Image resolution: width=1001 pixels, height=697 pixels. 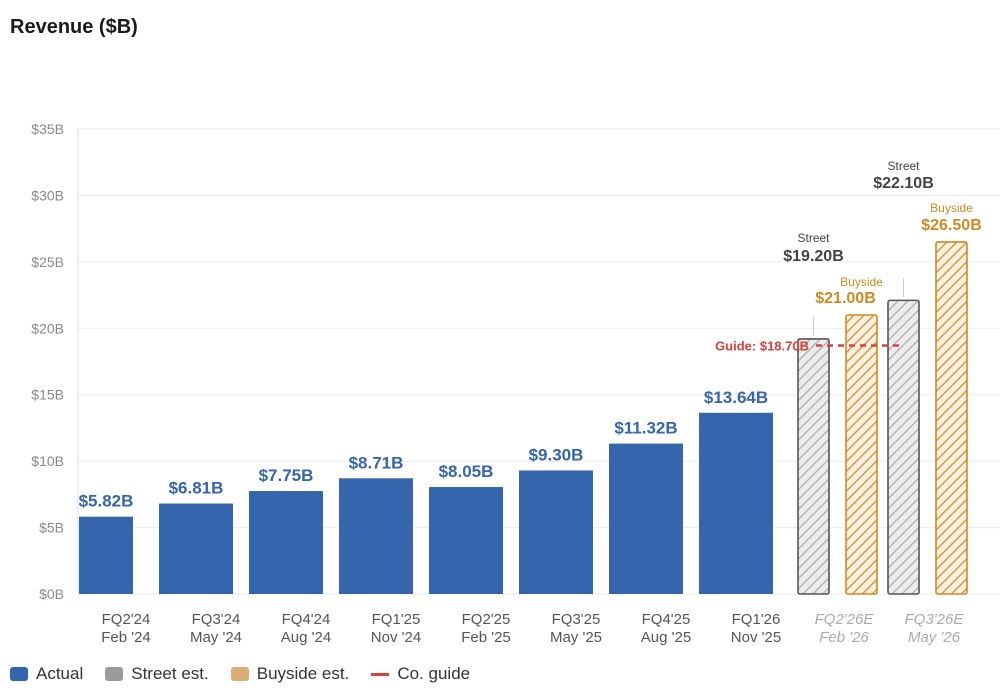 I want to click on legend-actual-label: Actual, so click(x=60, y=673).